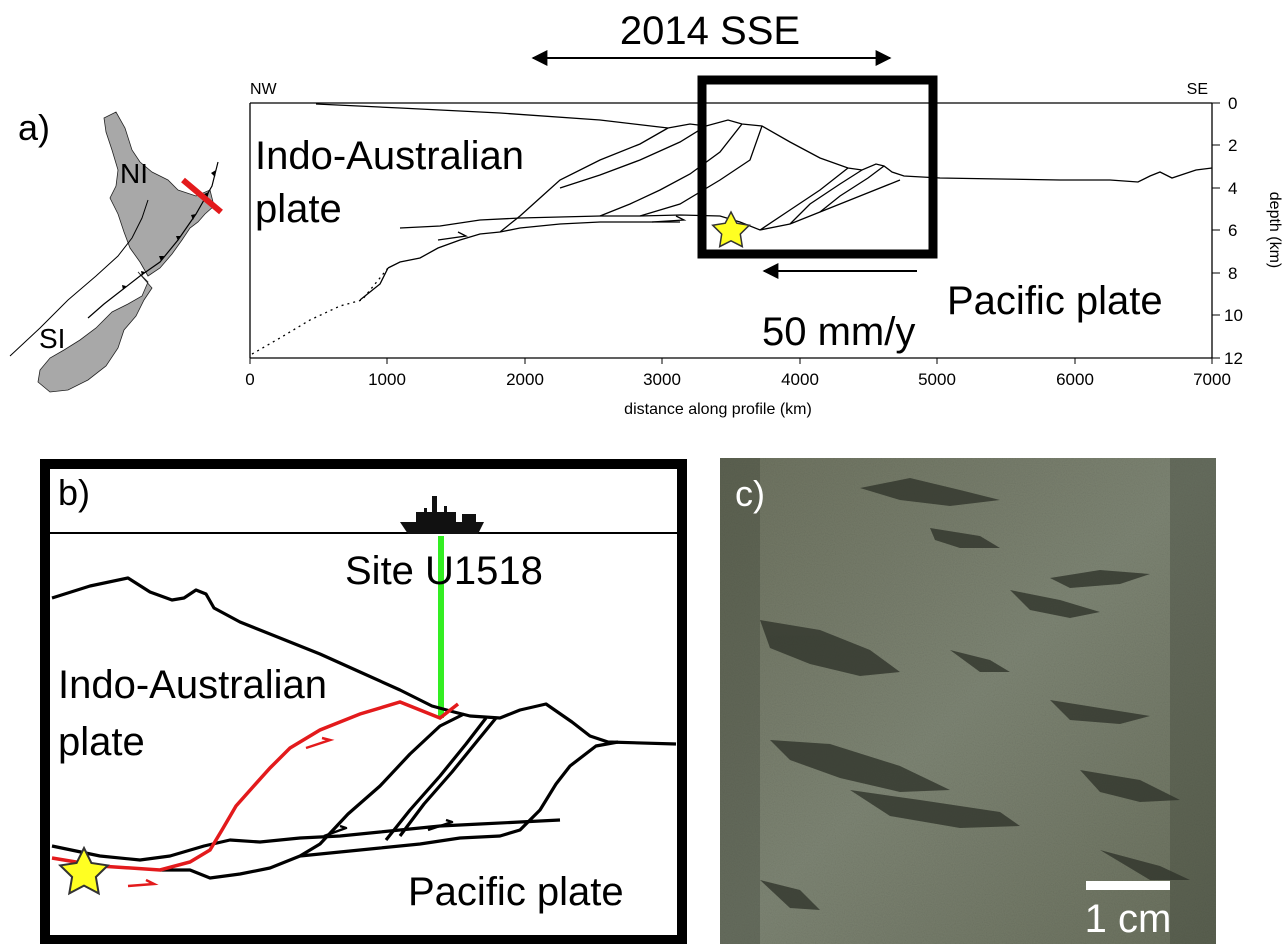 This screenshot has height=949, width=1288. I want to click on new-zealand-map: NI SI, so click(116, 252).